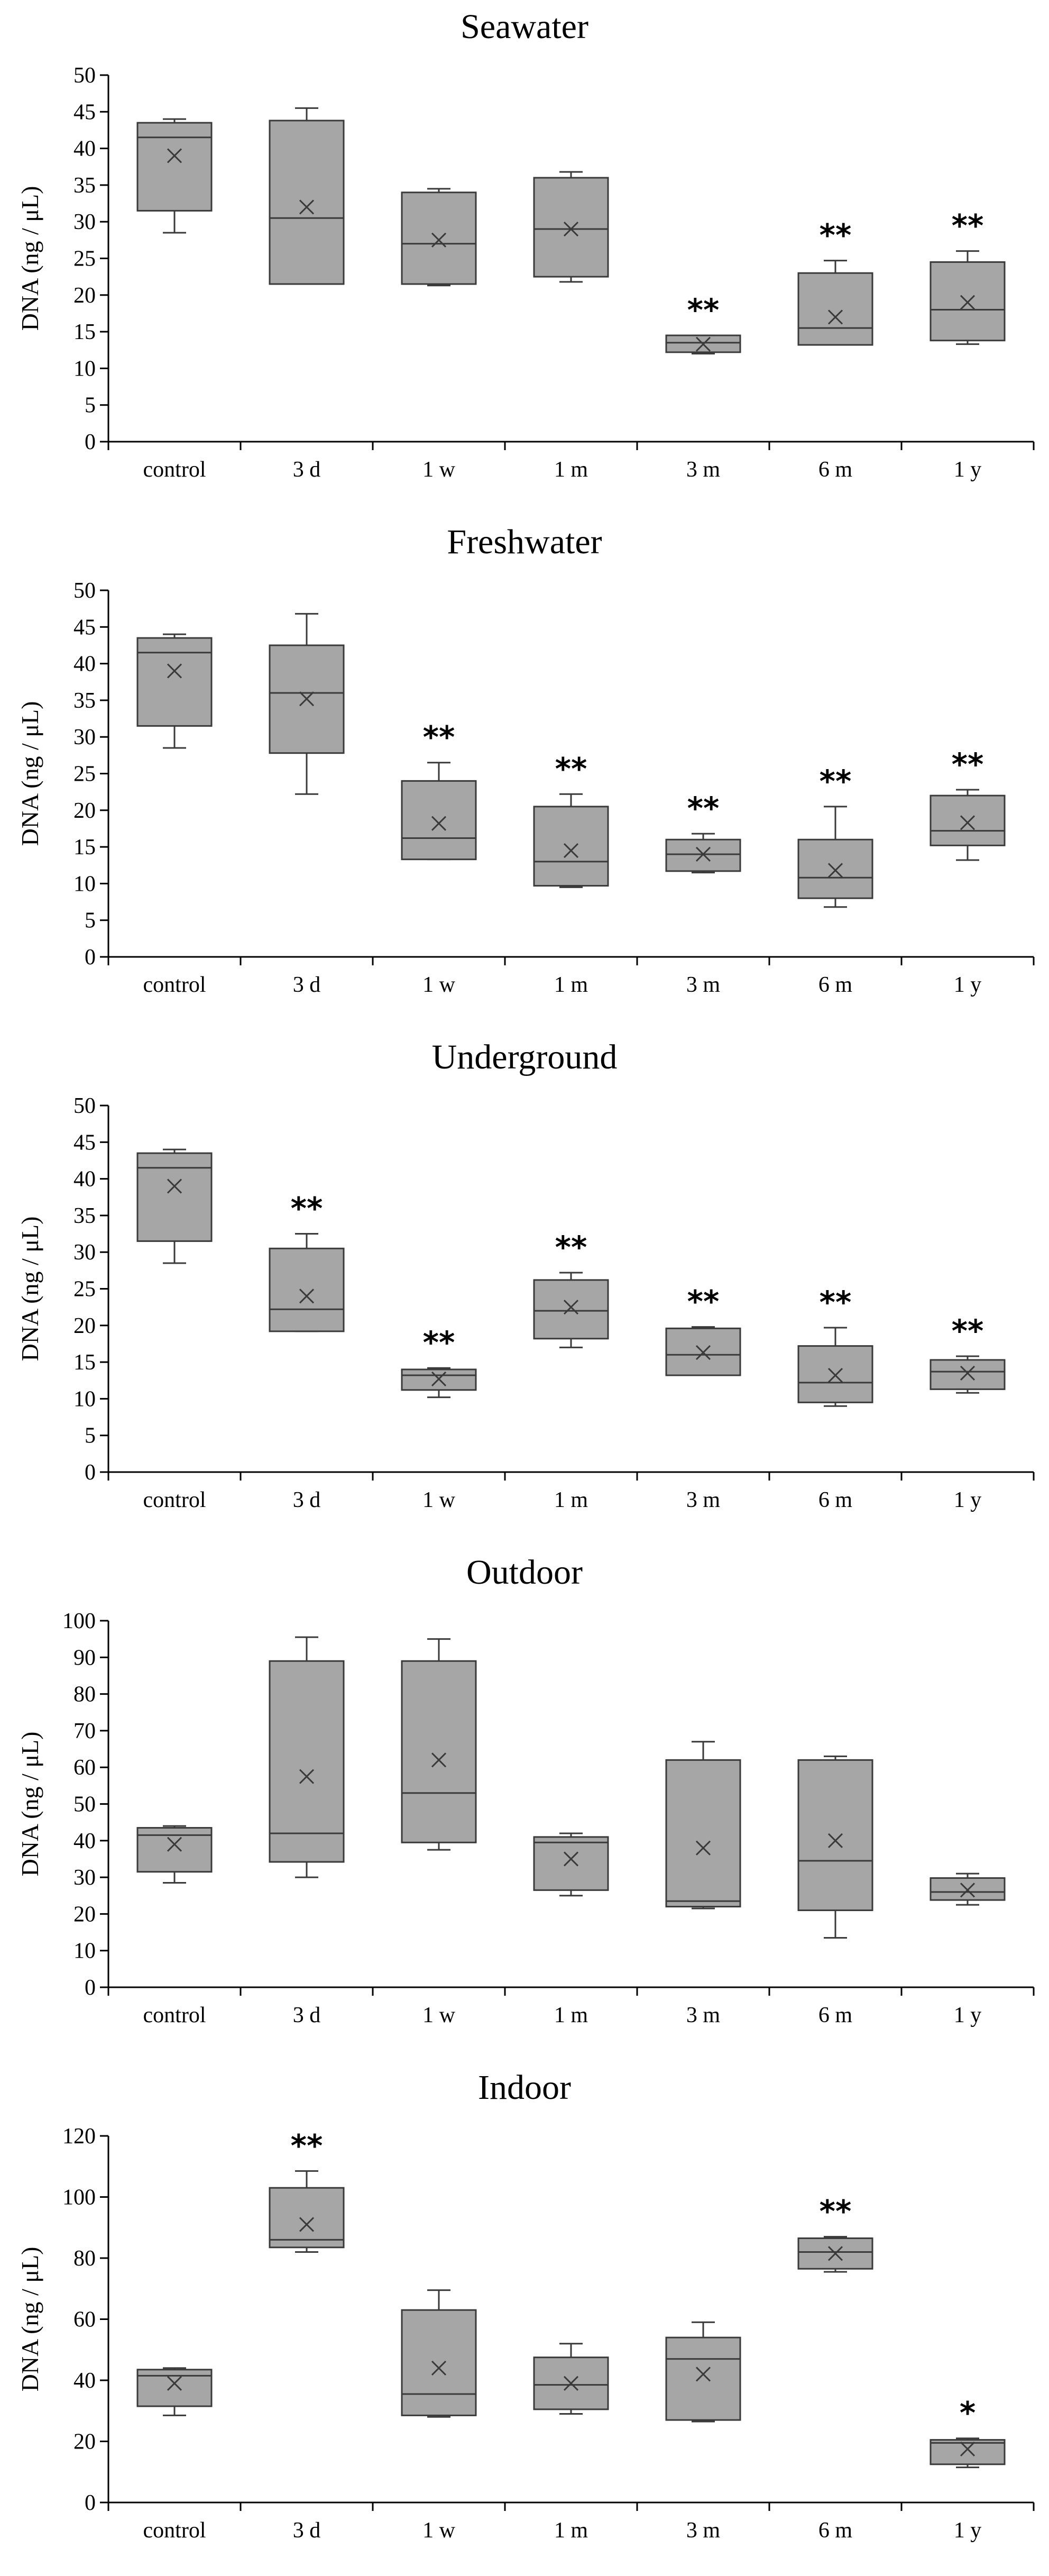  What do you see at coordinates (524, 26) in the screenshot?
I see `chart-title: Seawater` at bounding box center [524, 26].